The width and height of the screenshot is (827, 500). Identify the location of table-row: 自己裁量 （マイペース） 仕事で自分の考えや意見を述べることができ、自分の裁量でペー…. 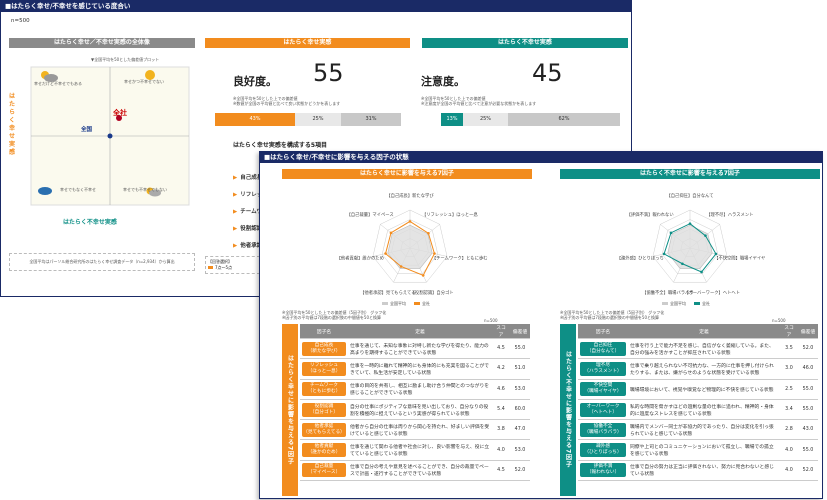
(415, 471).